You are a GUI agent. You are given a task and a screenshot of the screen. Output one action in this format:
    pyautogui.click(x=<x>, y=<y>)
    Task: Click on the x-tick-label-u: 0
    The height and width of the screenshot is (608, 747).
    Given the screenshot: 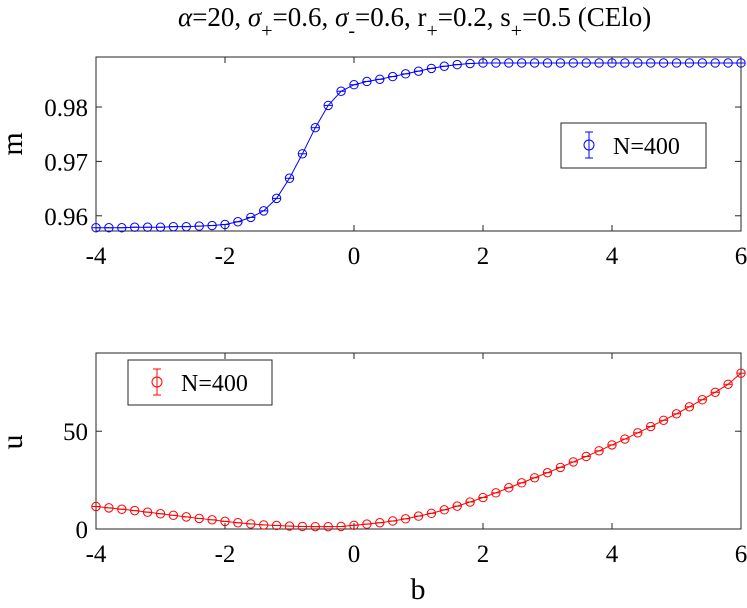 What is the action you would take?
    pyautogui.click(x=354, y=554)
    